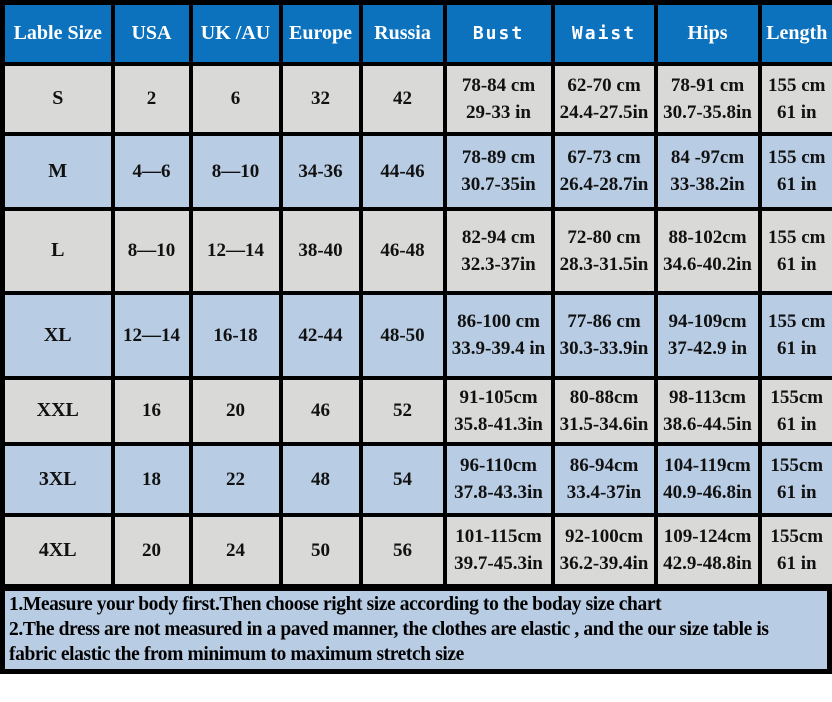 The width and height of the screenshot is (832, 702). What do you see at coordinates (604, 250) in the screenshot?
I see `value-cell: 72-80 cm 28.3-31.5in` at bounding box center [604, 250].